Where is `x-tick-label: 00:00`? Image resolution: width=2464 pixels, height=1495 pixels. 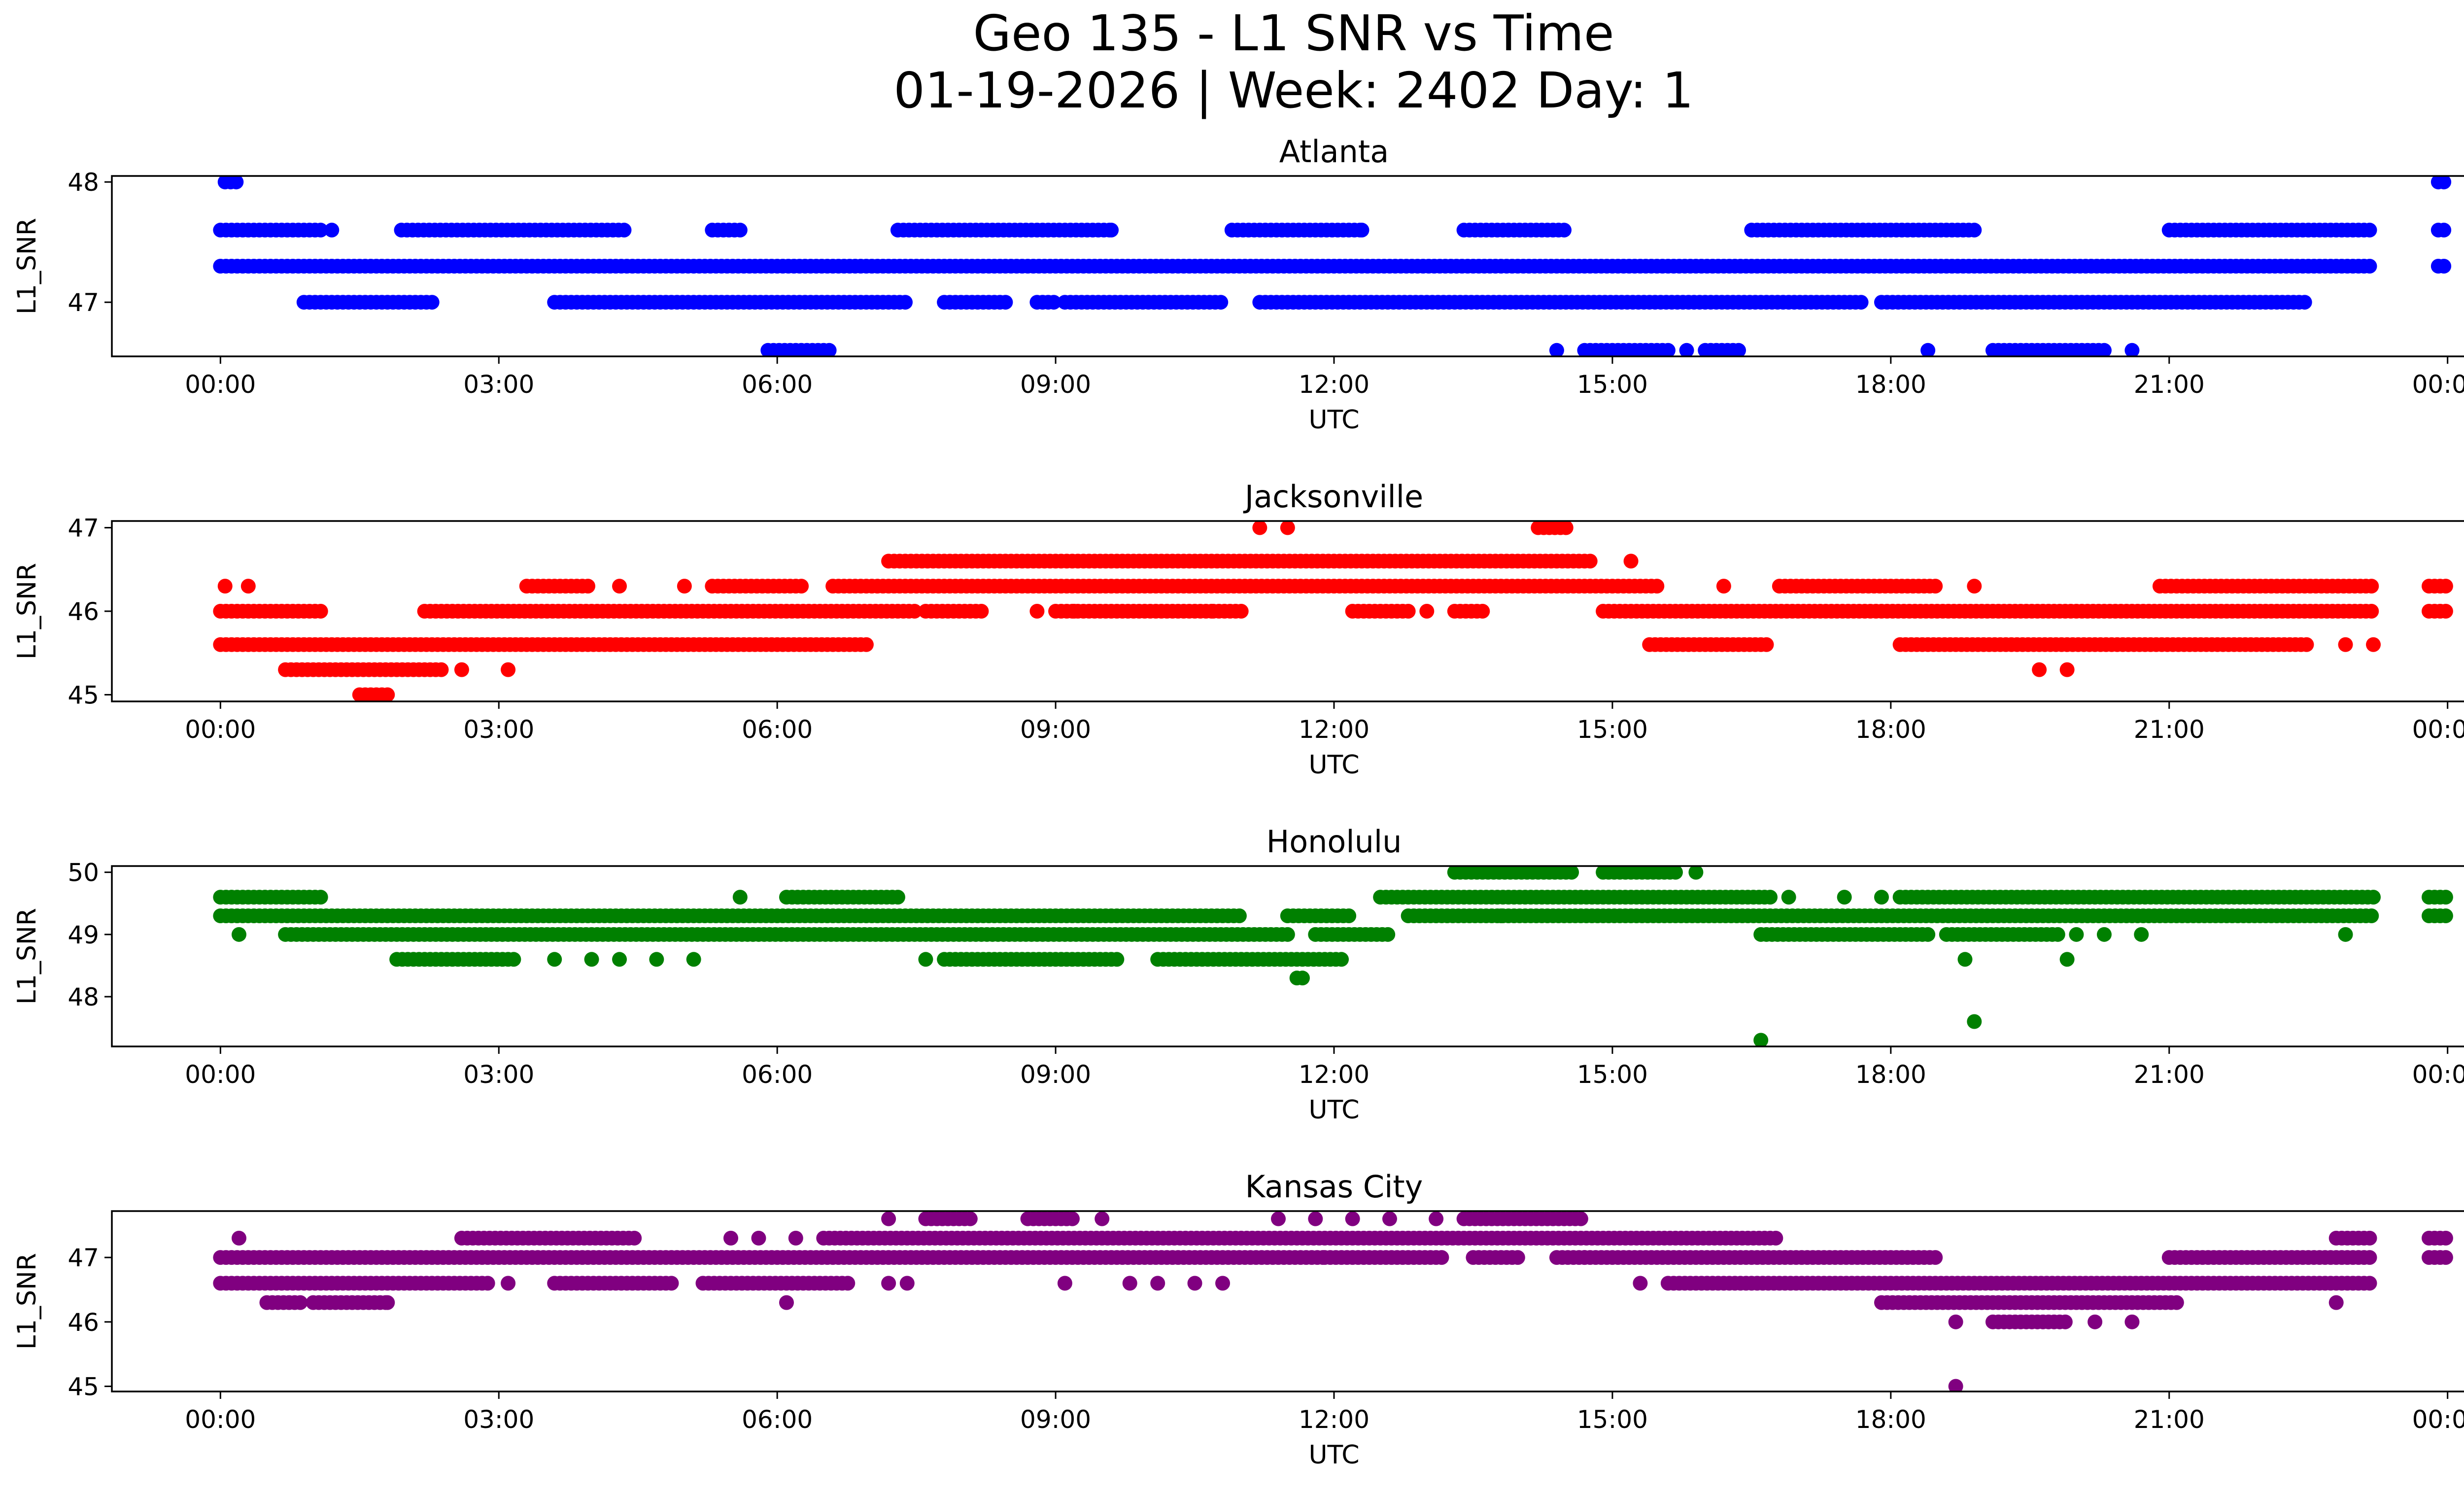 x-tick-label: 00:00 is located at coordinates (2438, 1074).